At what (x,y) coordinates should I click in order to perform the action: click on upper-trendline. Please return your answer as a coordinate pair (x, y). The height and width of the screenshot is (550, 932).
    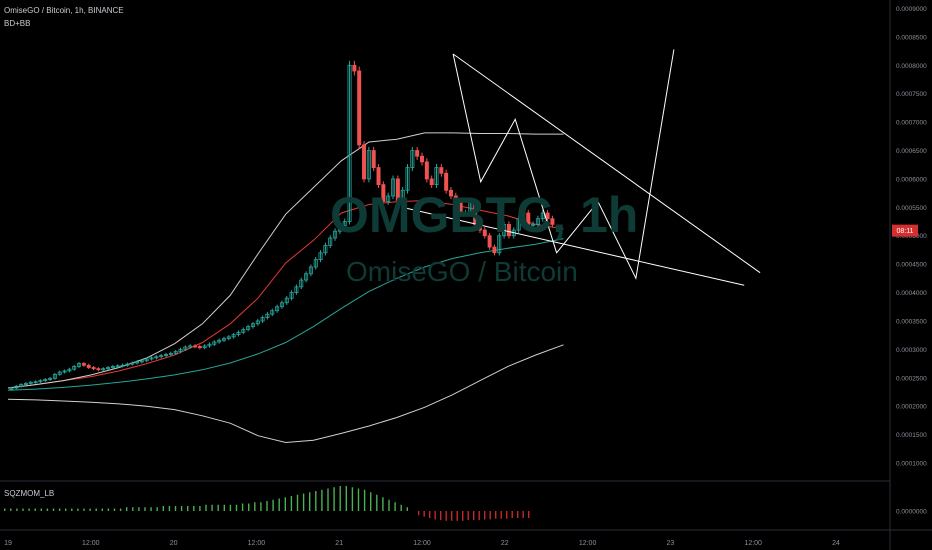
    Looking at the image, I should click on (606, 163).